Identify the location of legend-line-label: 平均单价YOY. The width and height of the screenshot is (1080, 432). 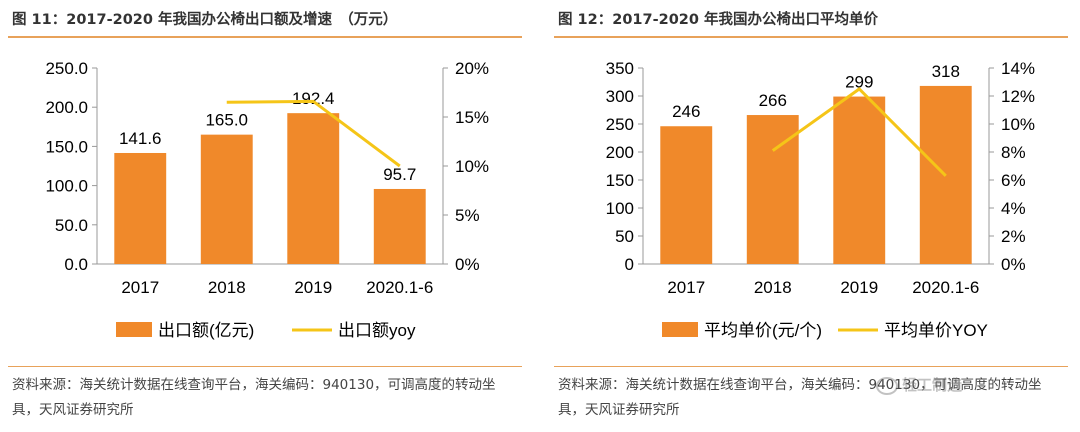
(936, 330).